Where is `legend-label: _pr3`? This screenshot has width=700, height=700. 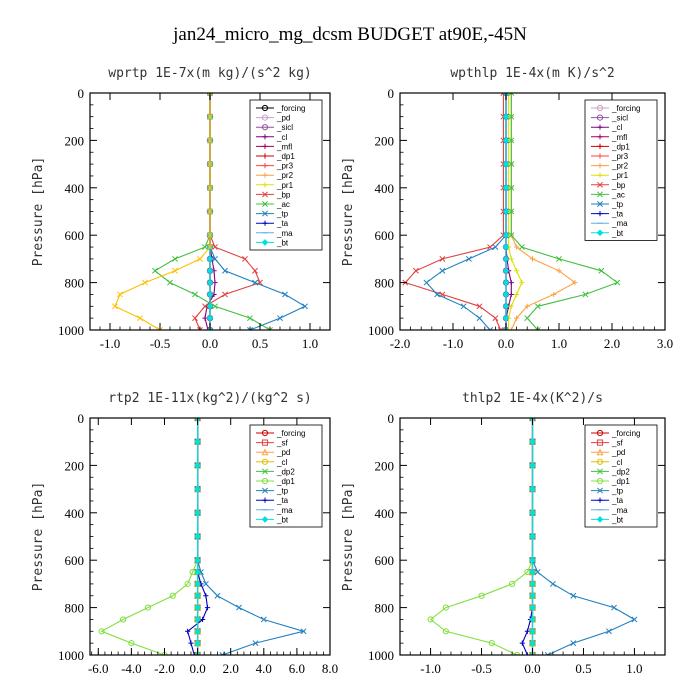 legend-label: _pr3 is located at coordinates (620, 156).